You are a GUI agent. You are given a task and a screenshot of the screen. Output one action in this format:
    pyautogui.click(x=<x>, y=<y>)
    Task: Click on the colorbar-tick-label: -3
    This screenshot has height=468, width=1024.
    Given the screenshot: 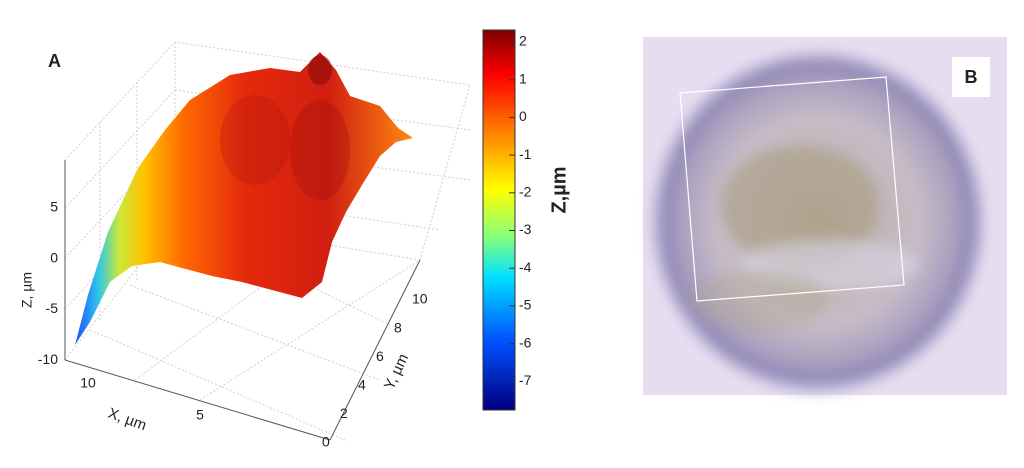 What is the action you would take?
    pyautogui.click(x=525, y=229)
    